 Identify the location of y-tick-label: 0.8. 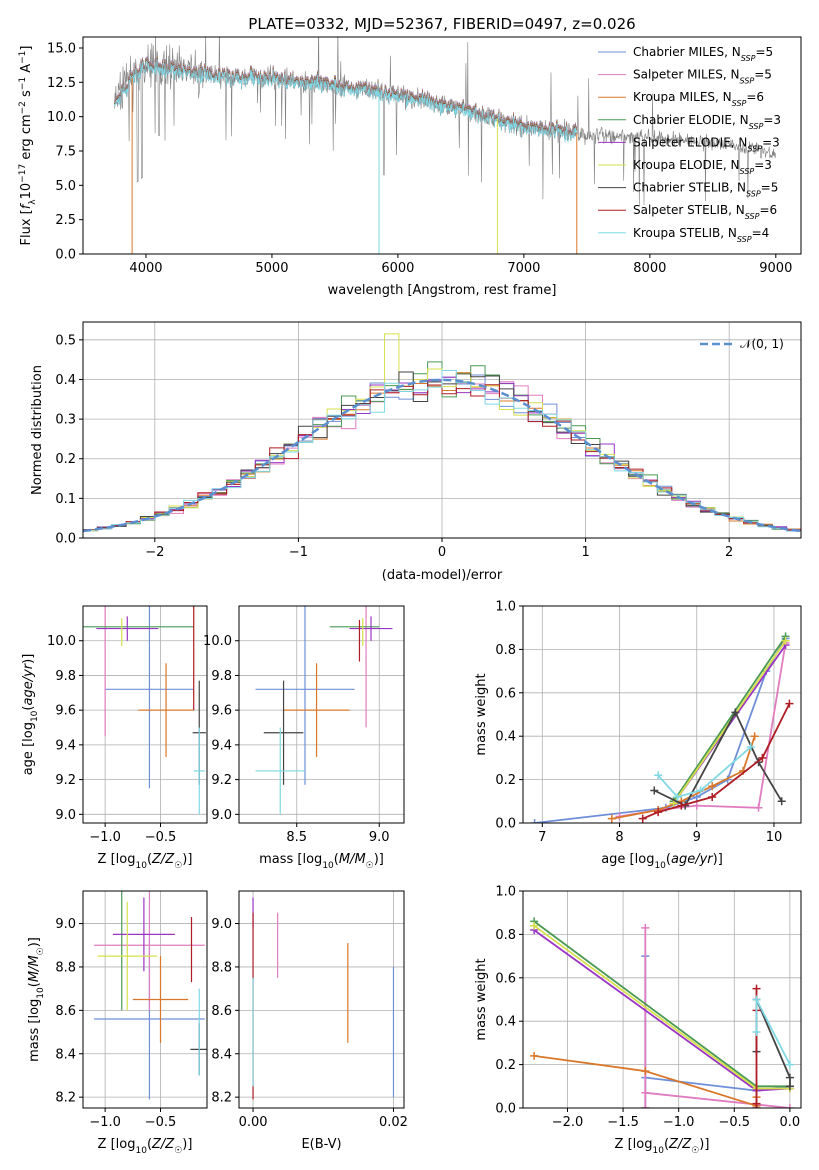
(505, 935).